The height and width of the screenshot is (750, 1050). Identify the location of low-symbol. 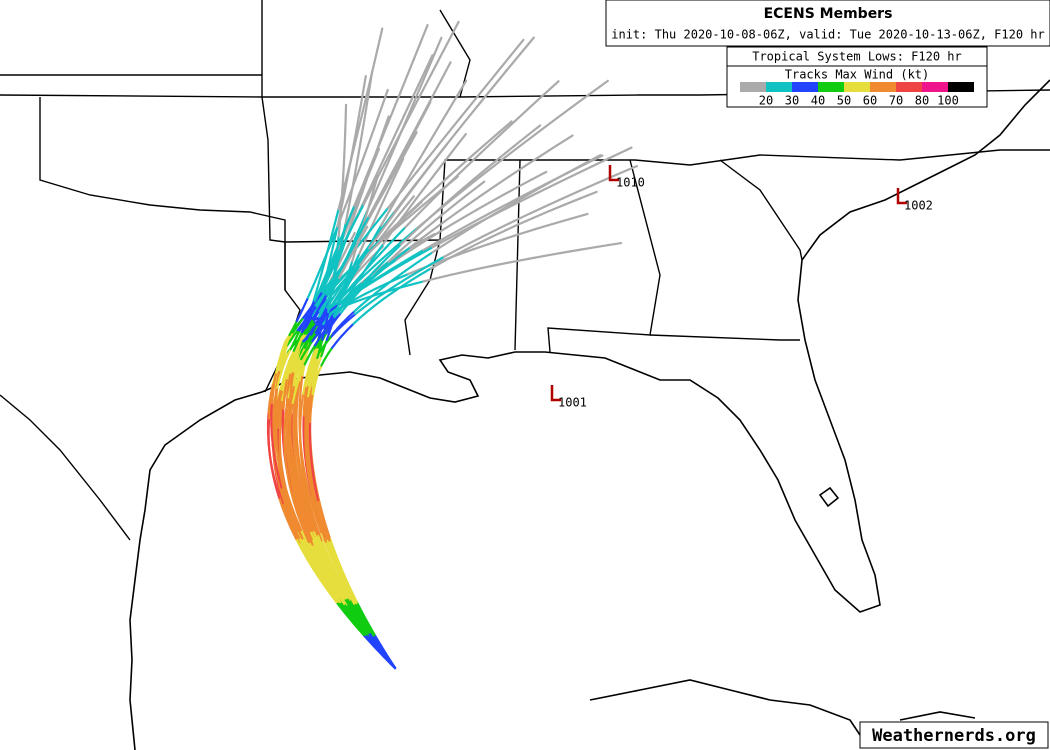
(555, 393).